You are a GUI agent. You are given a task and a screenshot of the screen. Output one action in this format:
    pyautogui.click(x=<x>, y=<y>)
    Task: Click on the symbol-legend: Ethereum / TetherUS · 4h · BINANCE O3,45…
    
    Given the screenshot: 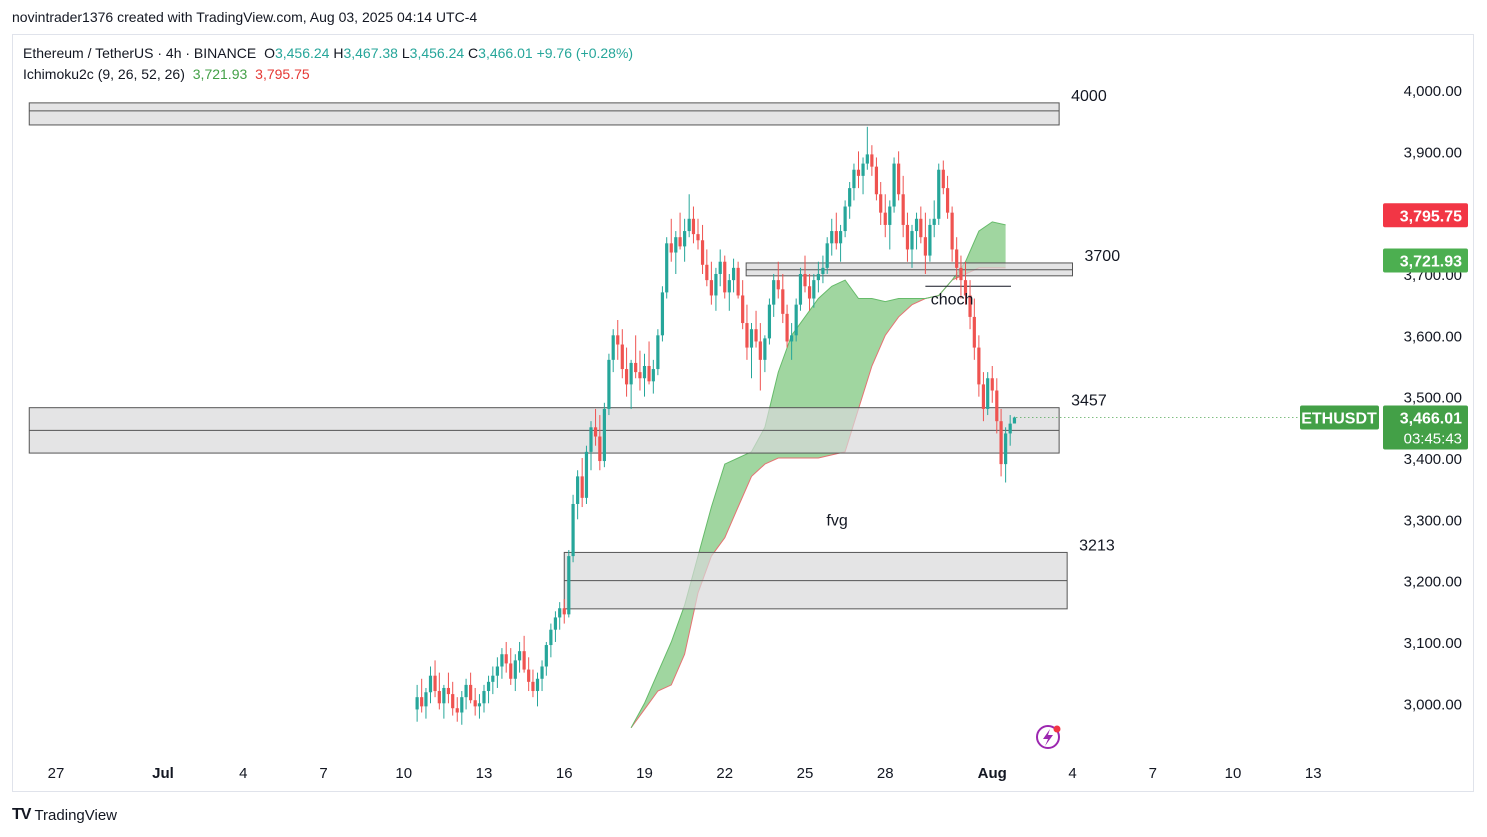 What is the action you would take?
    pyautogui.click(x=328, y=53)
    